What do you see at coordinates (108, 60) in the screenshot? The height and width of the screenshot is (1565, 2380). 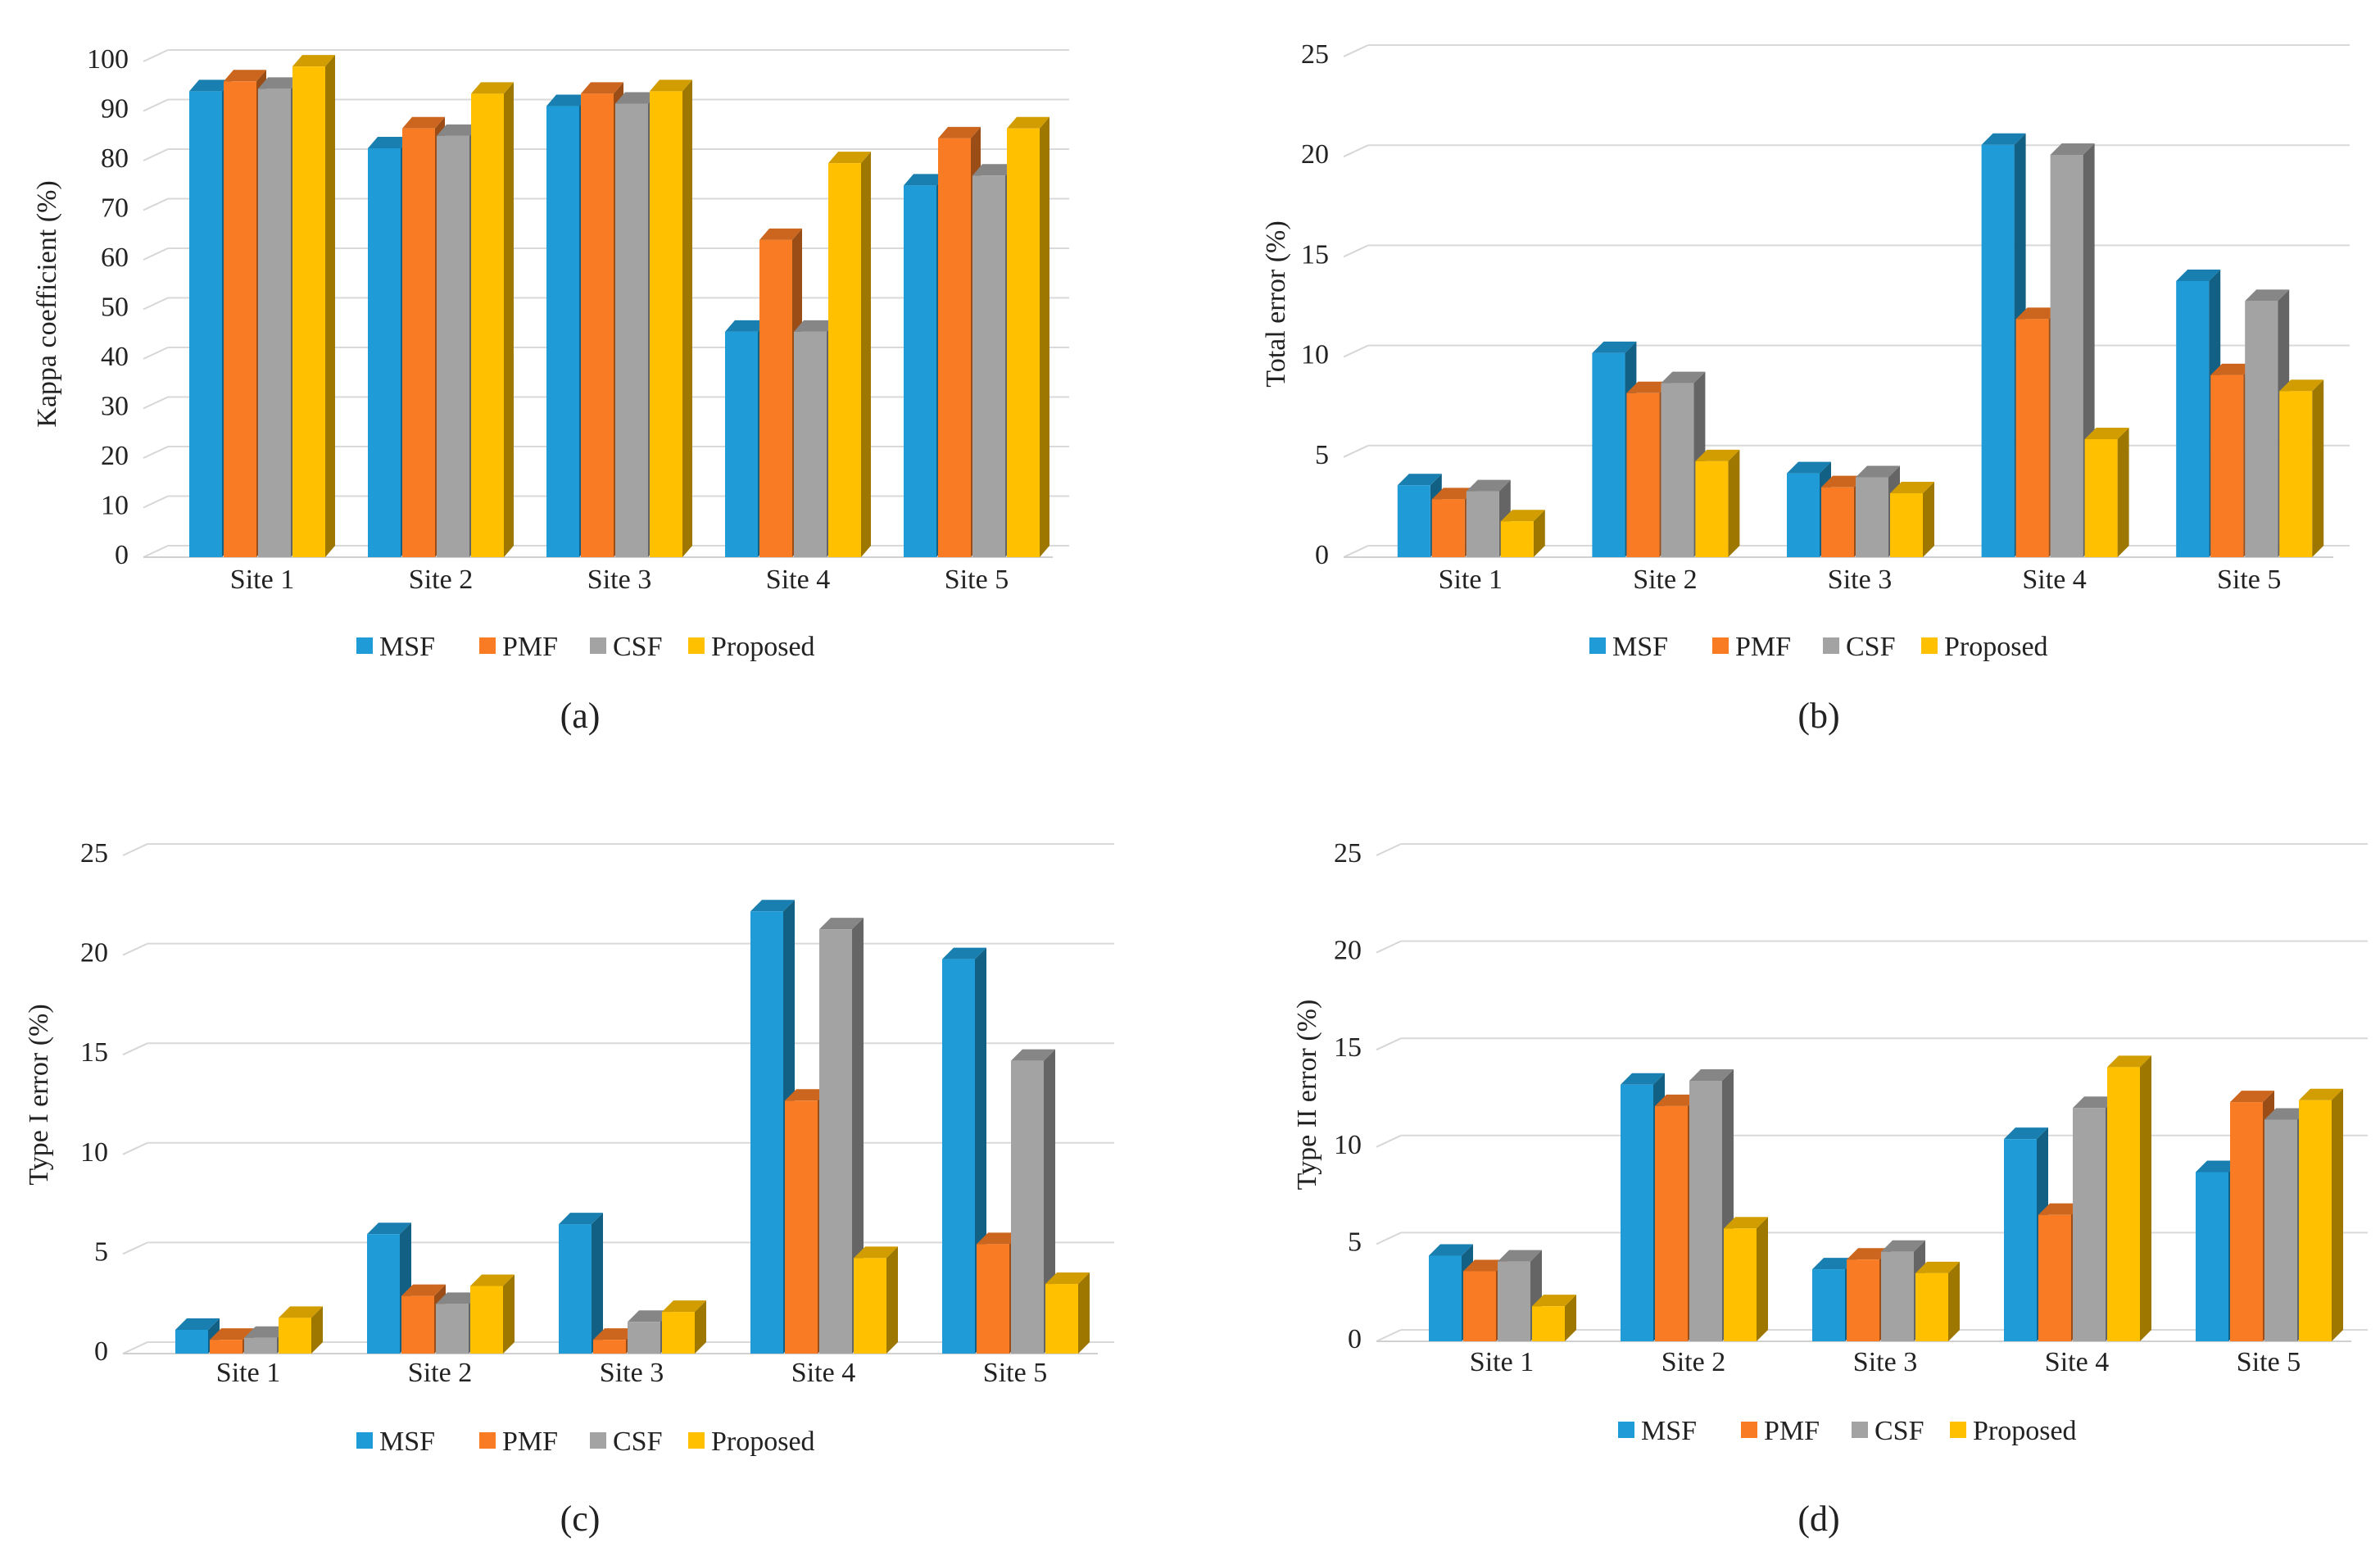 I see `y-tick-label: 100` at bounding box center [108, 60].